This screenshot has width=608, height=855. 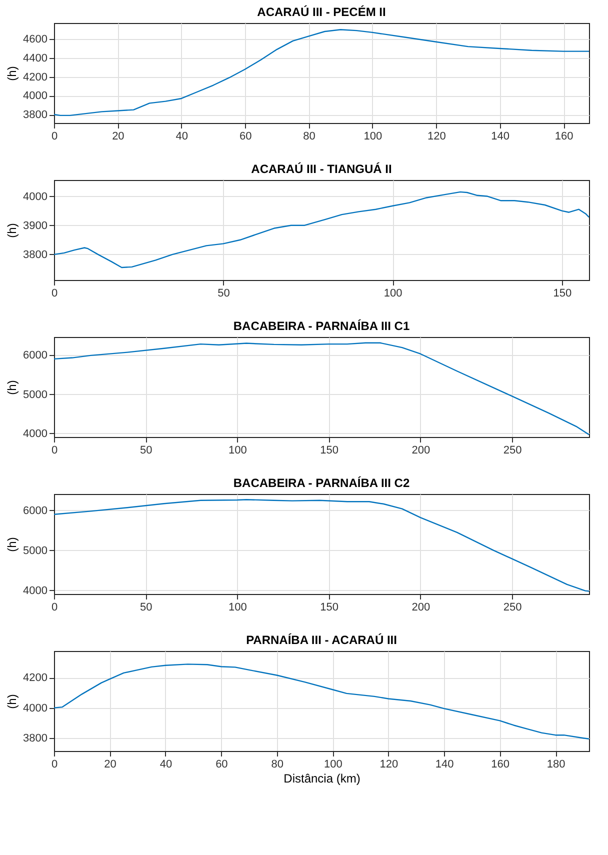 What do you see at coordinates (321, 169) in the screenshot?
I see `chart-title: ACARAÚ III - TIANGUÁ II` at bounding box center [321, 169].